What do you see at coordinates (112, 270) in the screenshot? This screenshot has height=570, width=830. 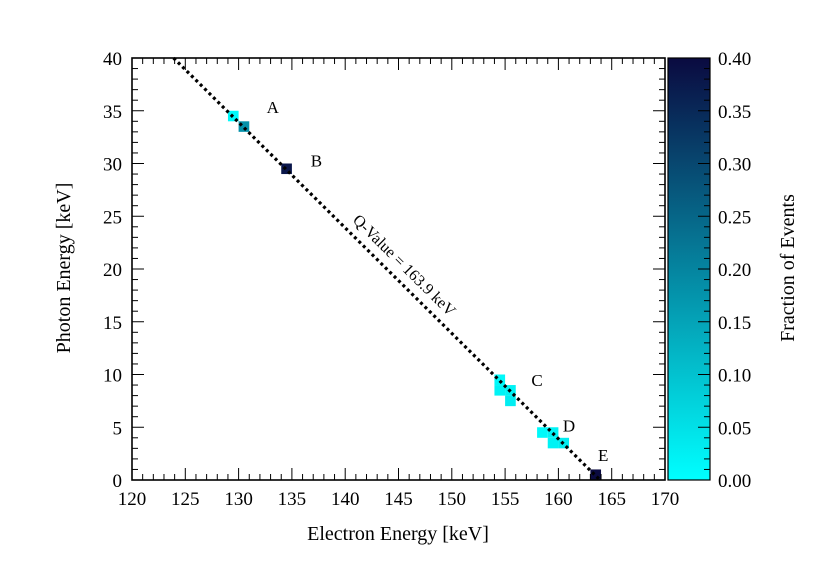 I see `y-tick-label: 20` at bounding box center [112, 270].